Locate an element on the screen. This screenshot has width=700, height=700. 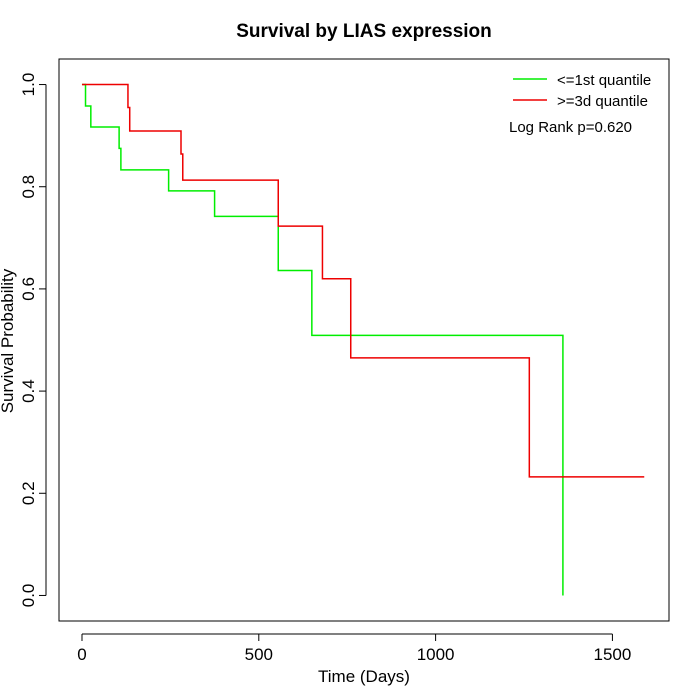
x-tick-label: 1000 is located at coordinates (436, 654).